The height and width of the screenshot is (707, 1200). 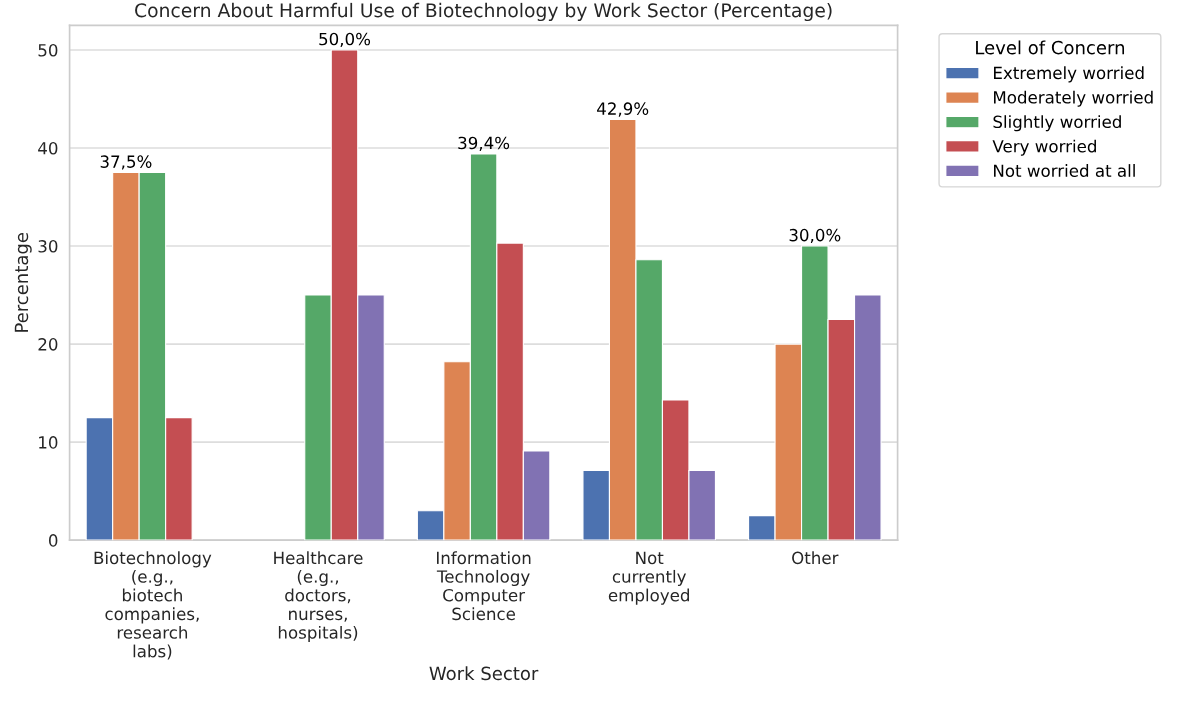 I want to click on legend-label: Extremely worried, so click(x=1069, y=74).